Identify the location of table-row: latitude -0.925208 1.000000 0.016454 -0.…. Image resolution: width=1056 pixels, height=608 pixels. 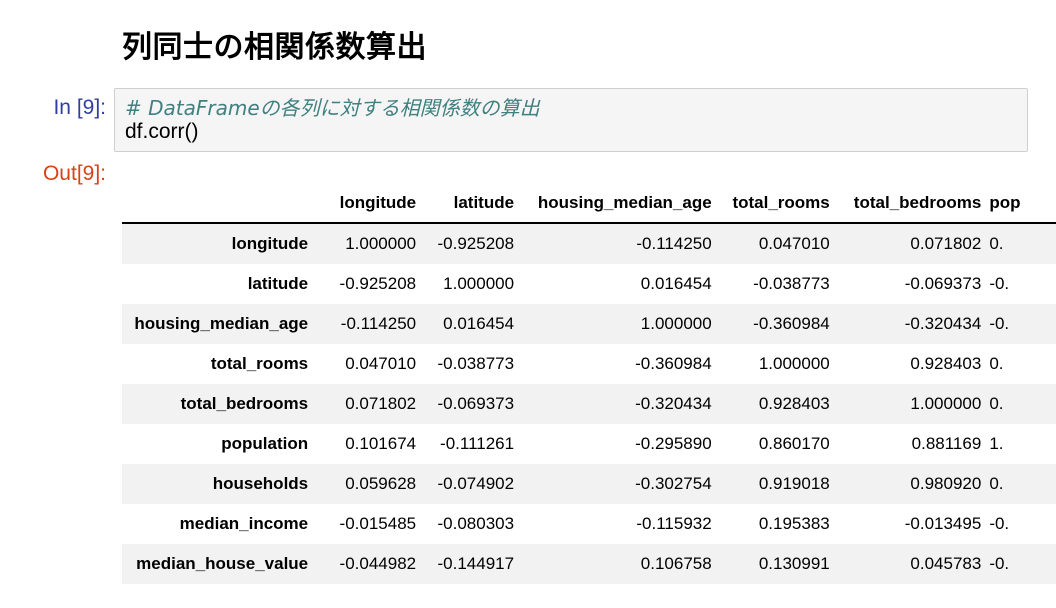
(589, 284).